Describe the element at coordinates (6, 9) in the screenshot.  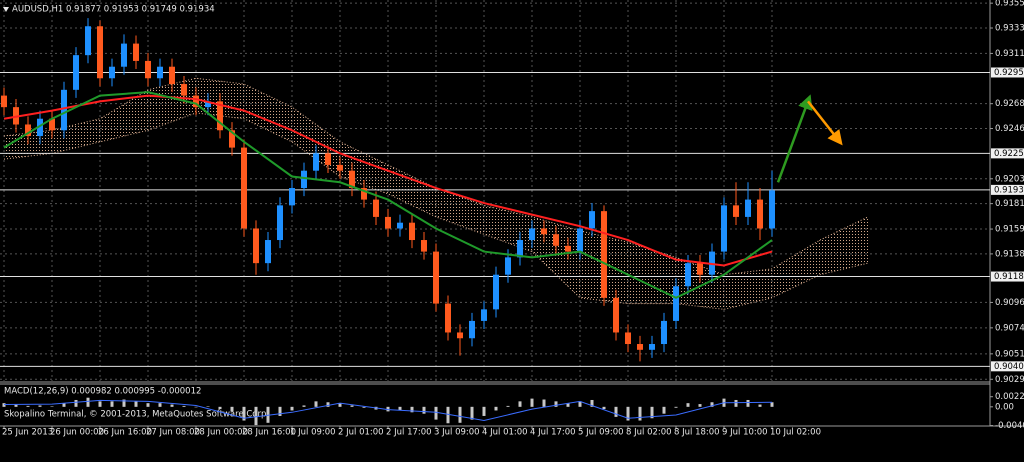
I see `symbol-icon` at that location.